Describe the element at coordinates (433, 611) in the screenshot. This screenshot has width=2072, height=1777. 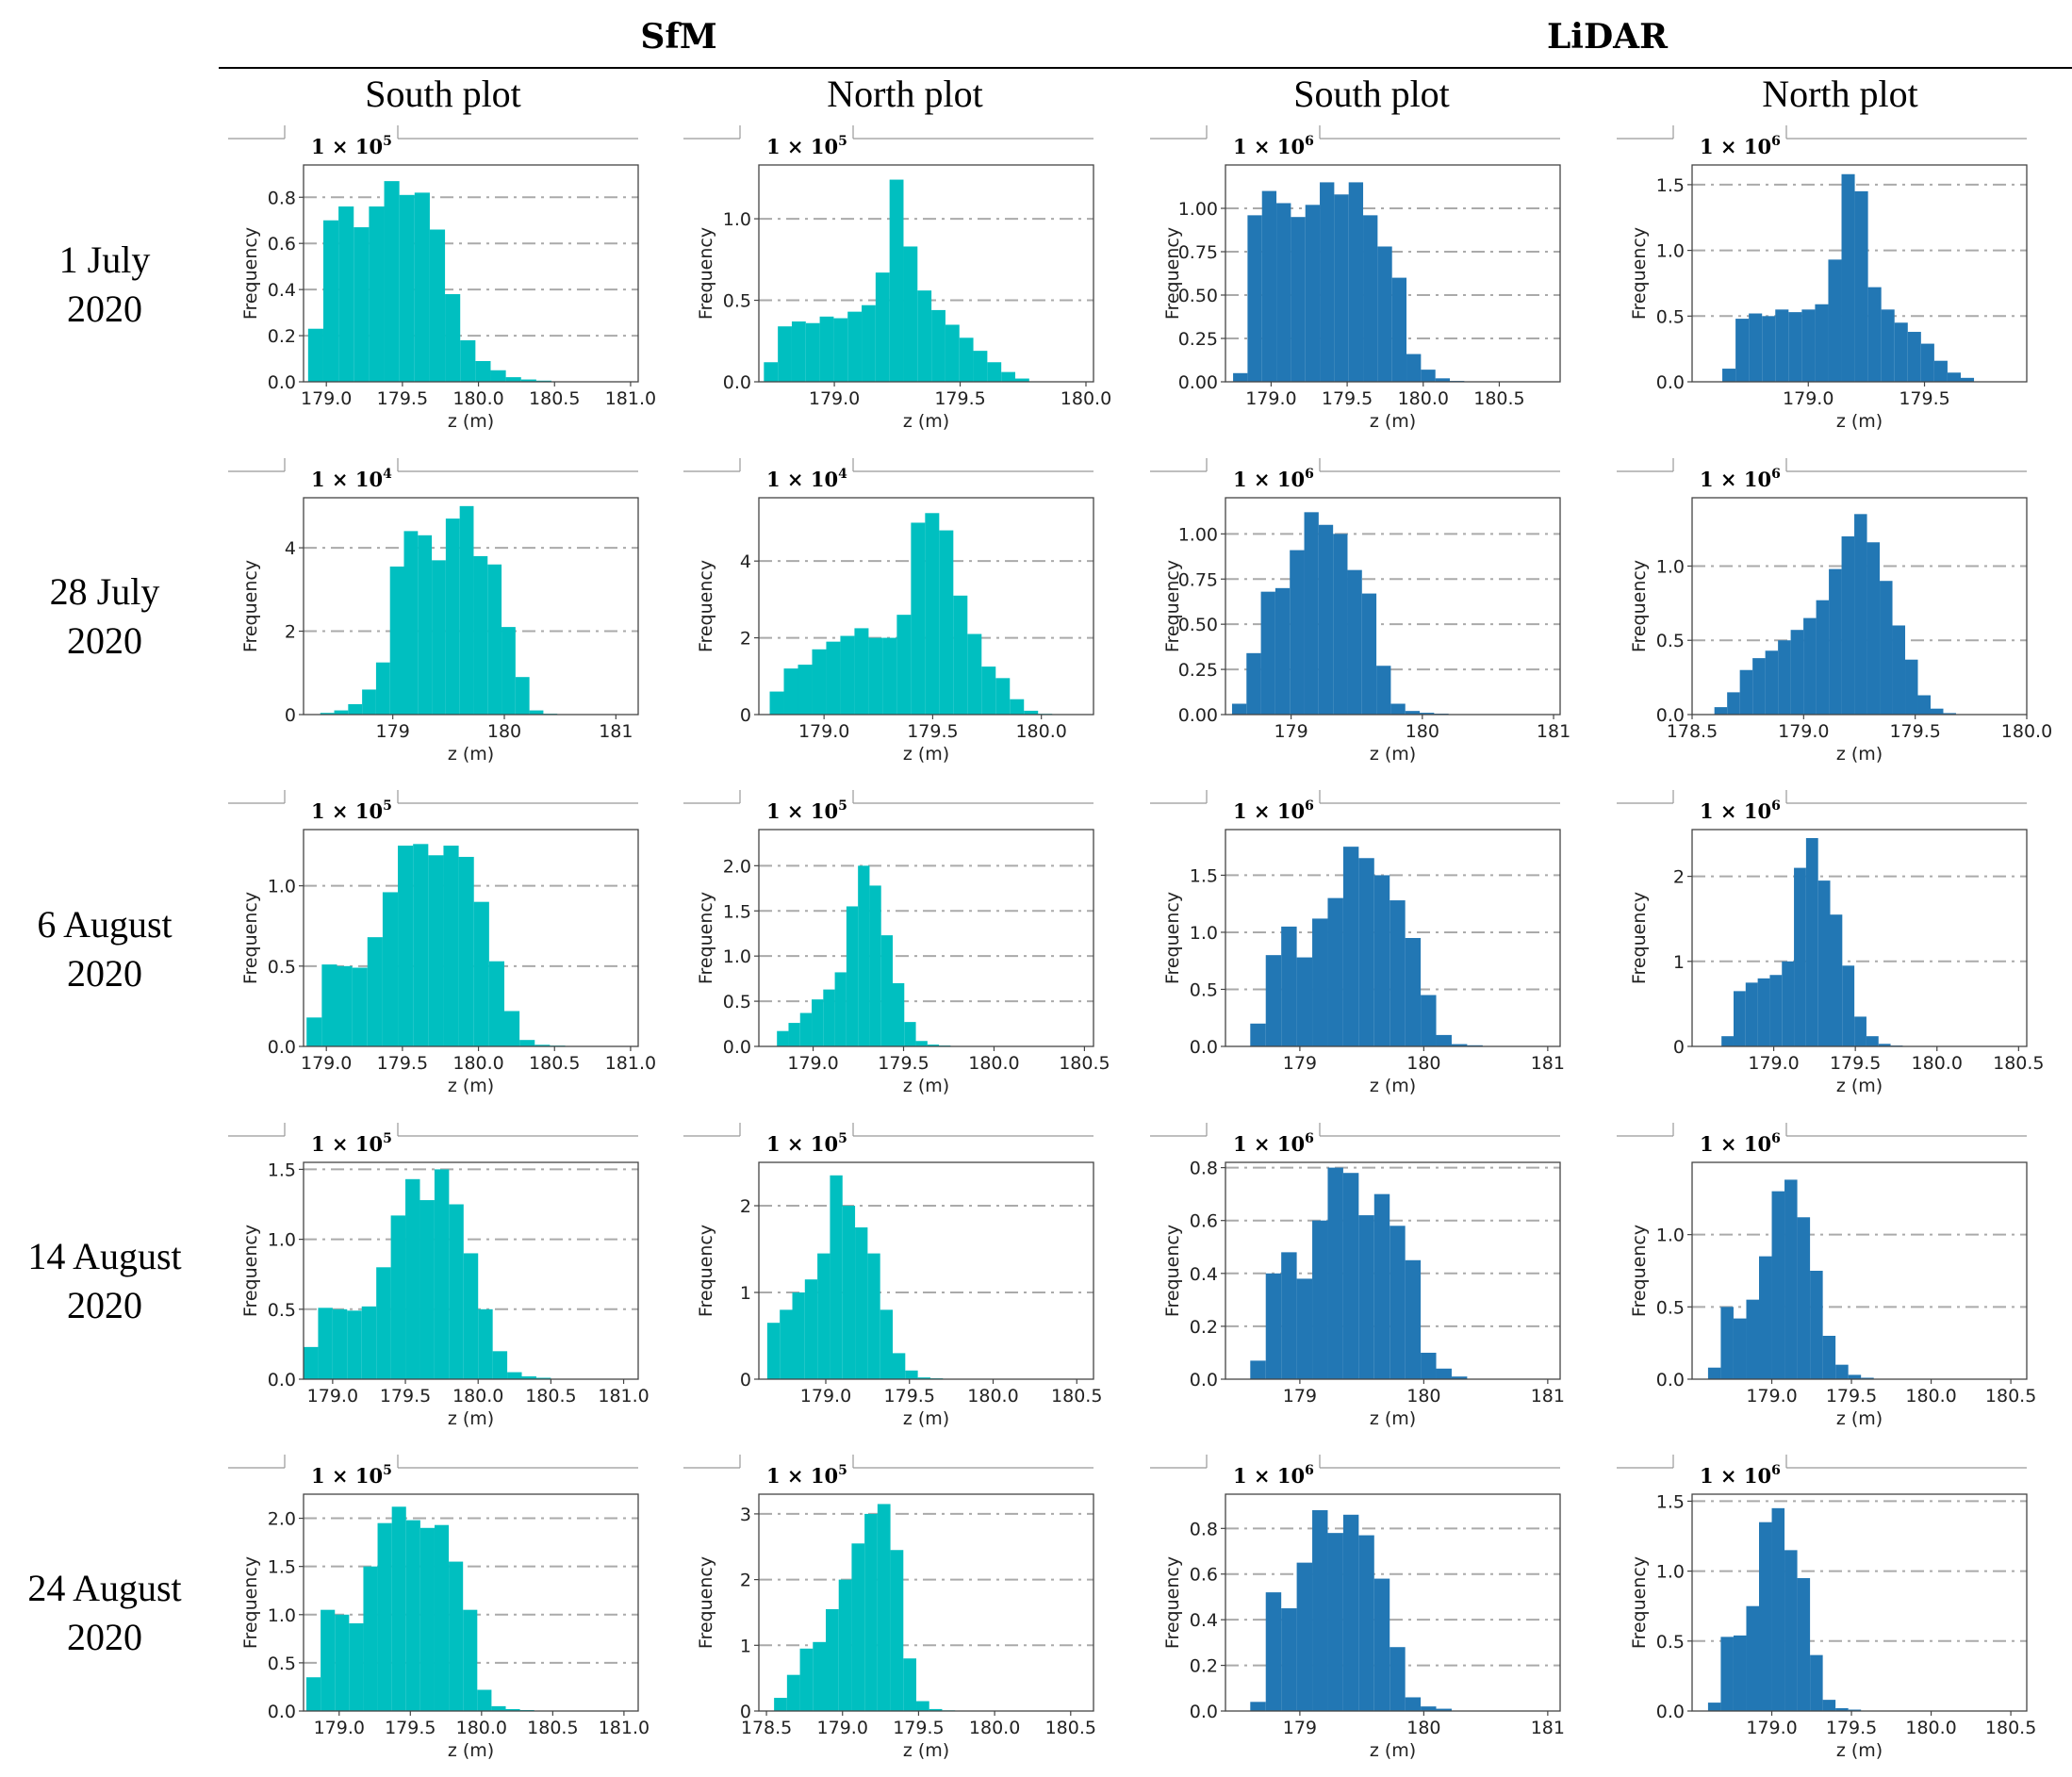
I see `histogram-svg: 1 × 104 179 180 181 0 2 4 z (m) Frequency` at that location.